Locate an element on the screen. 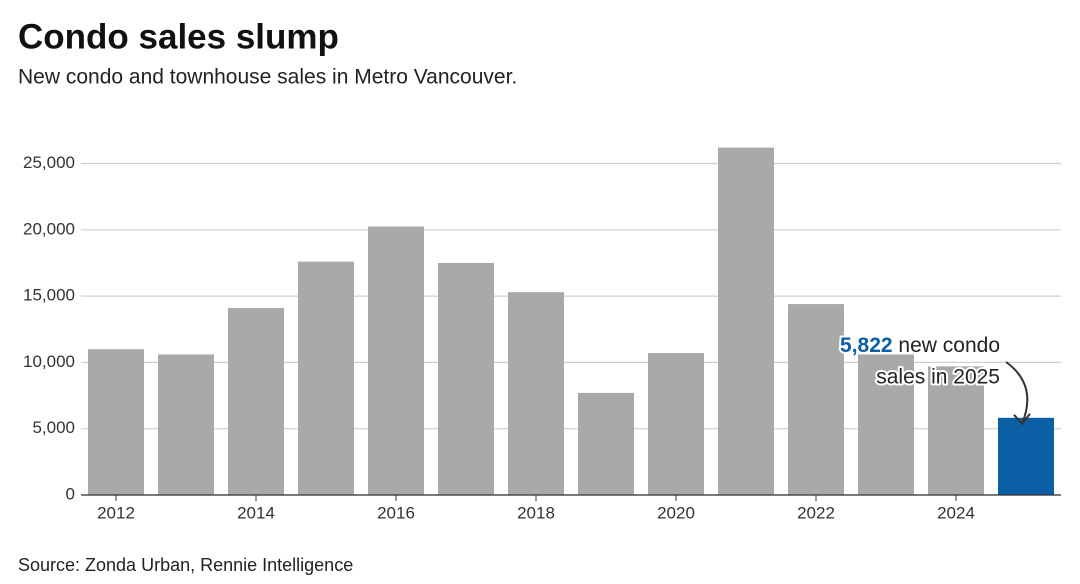 Image resolution: width=1080 pixels, height=584 pixels. arrow-head is located at coordinates (1022, 419).